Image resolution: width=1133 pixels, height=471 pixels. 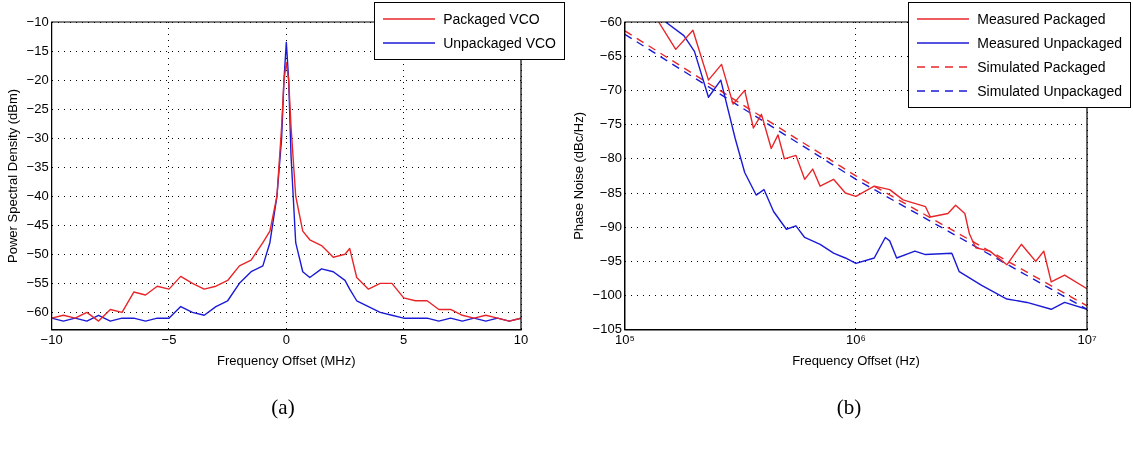 I want to click on x-axis-title: Frequency Offset (Hz), so click(x=856, y=360).